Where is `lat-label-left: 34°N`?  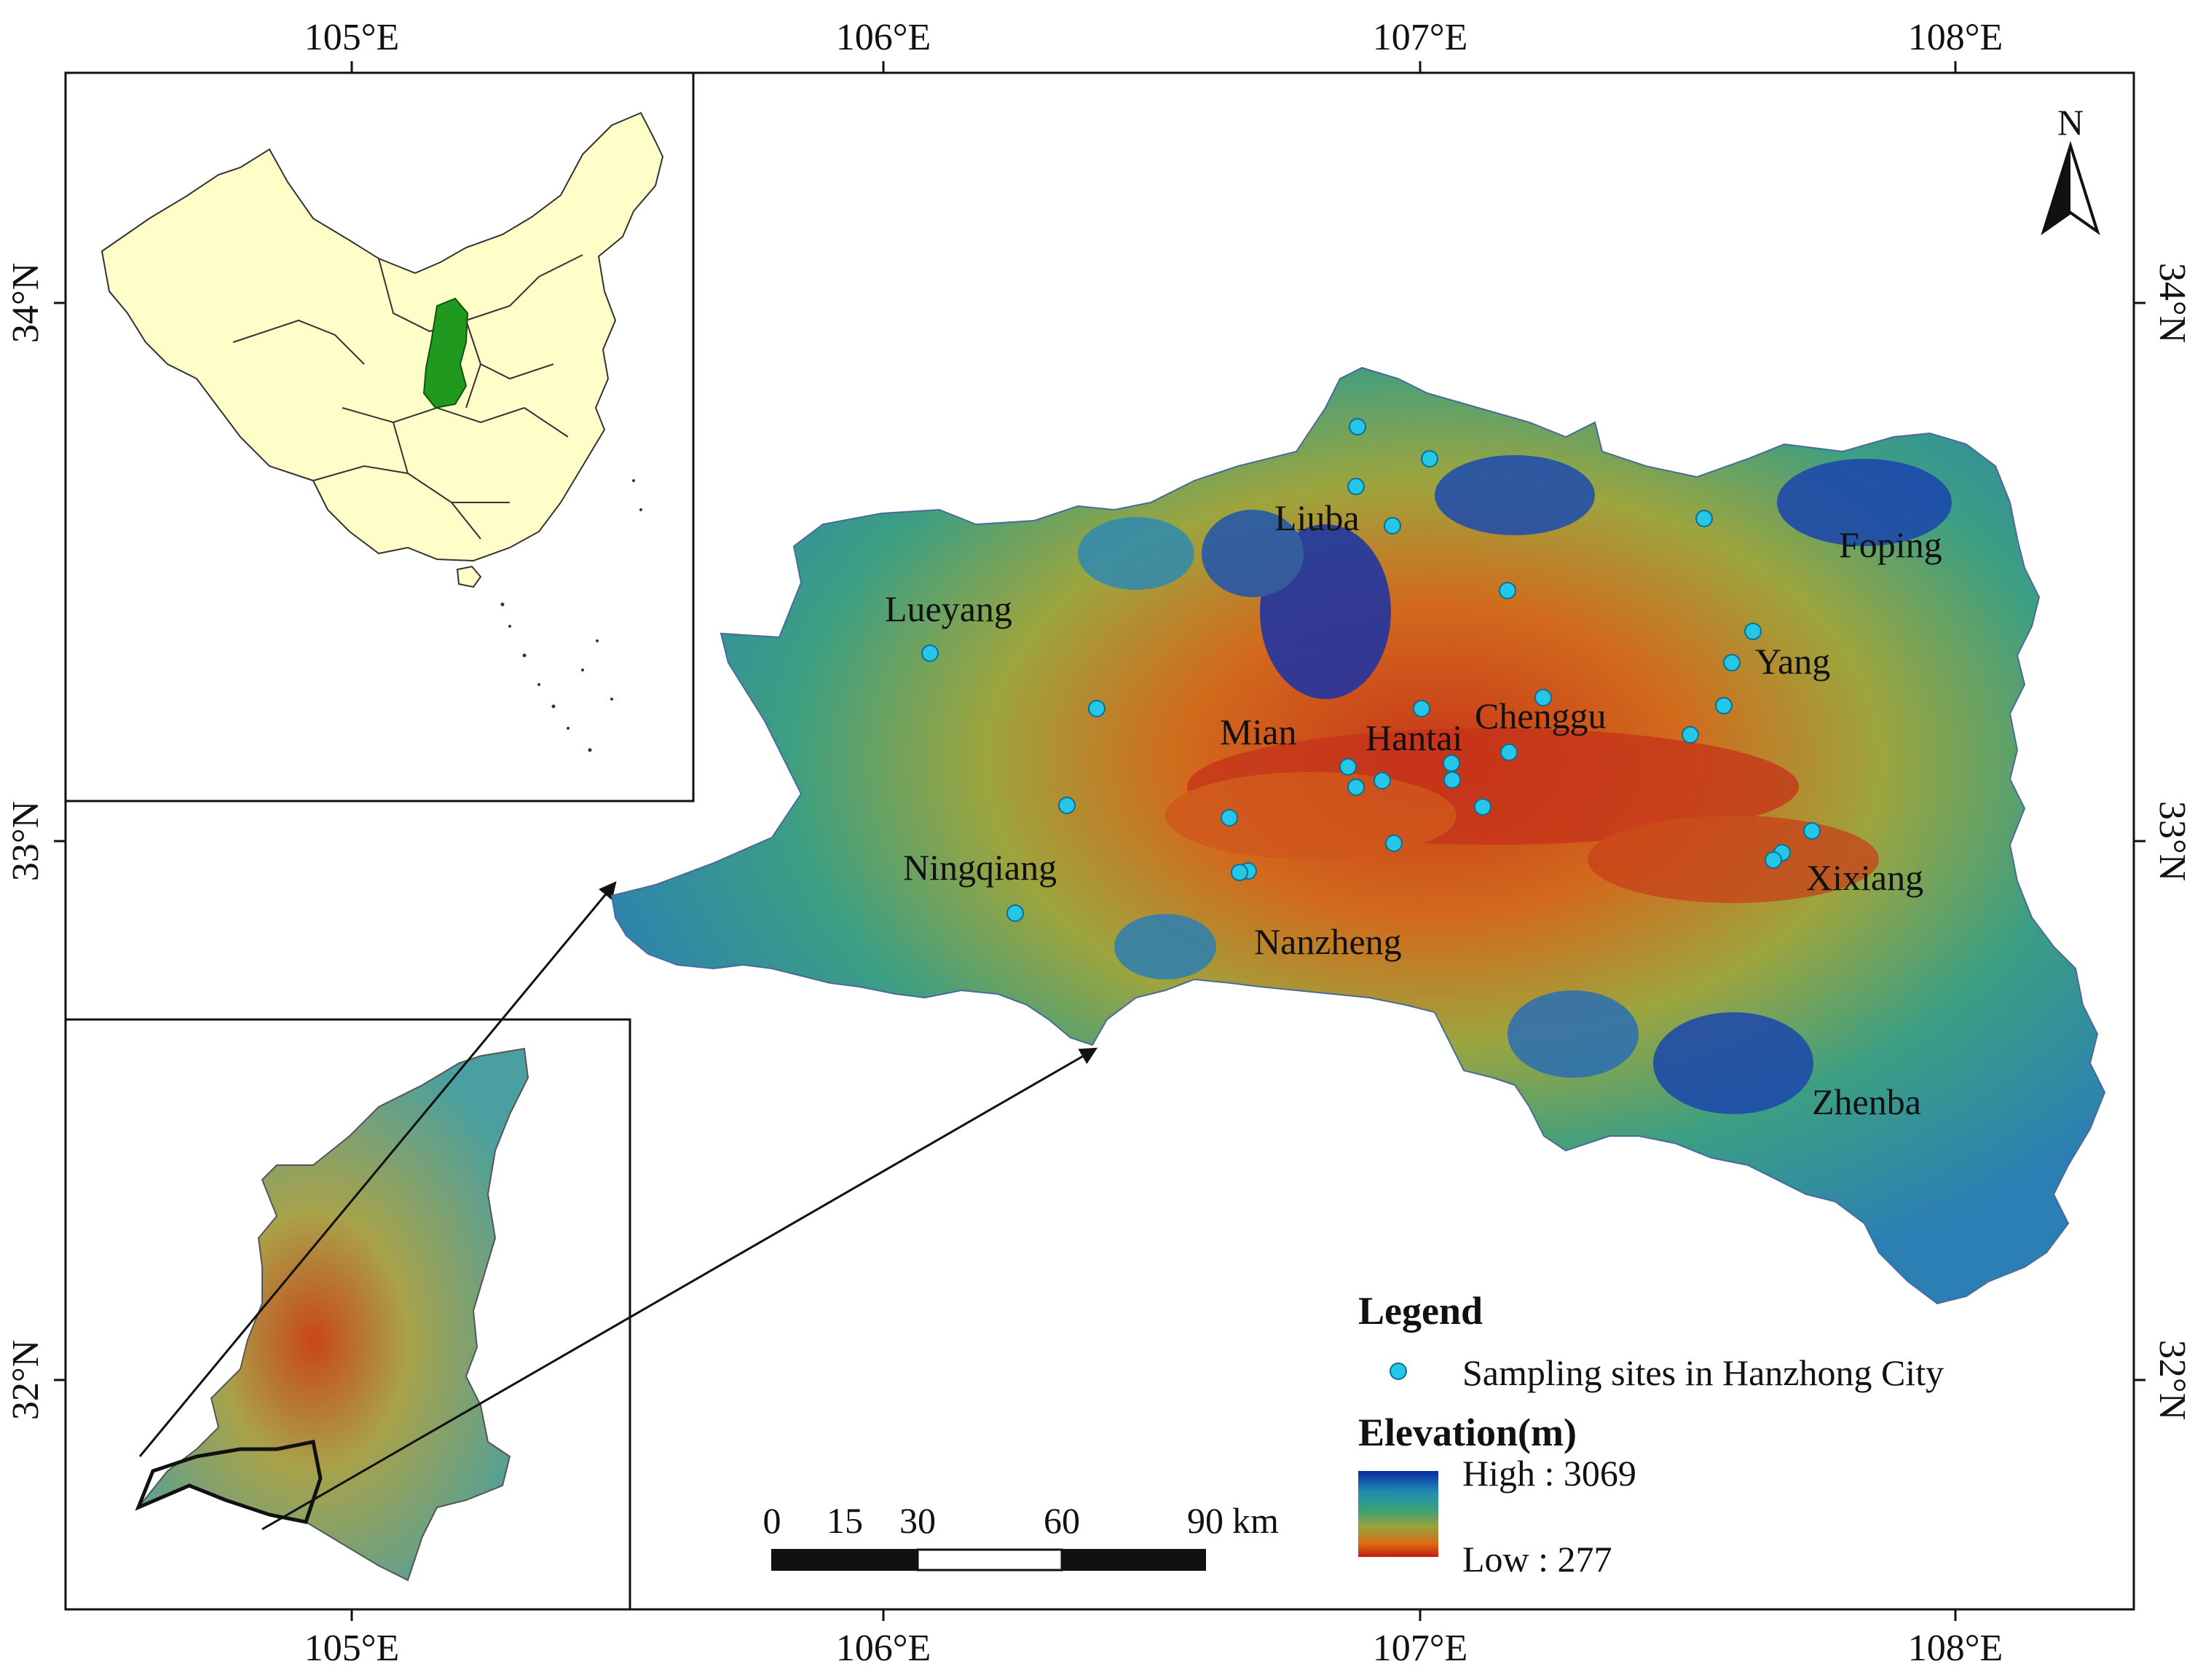
lat-label-left: 34°N is located at coordinates (26, 303).